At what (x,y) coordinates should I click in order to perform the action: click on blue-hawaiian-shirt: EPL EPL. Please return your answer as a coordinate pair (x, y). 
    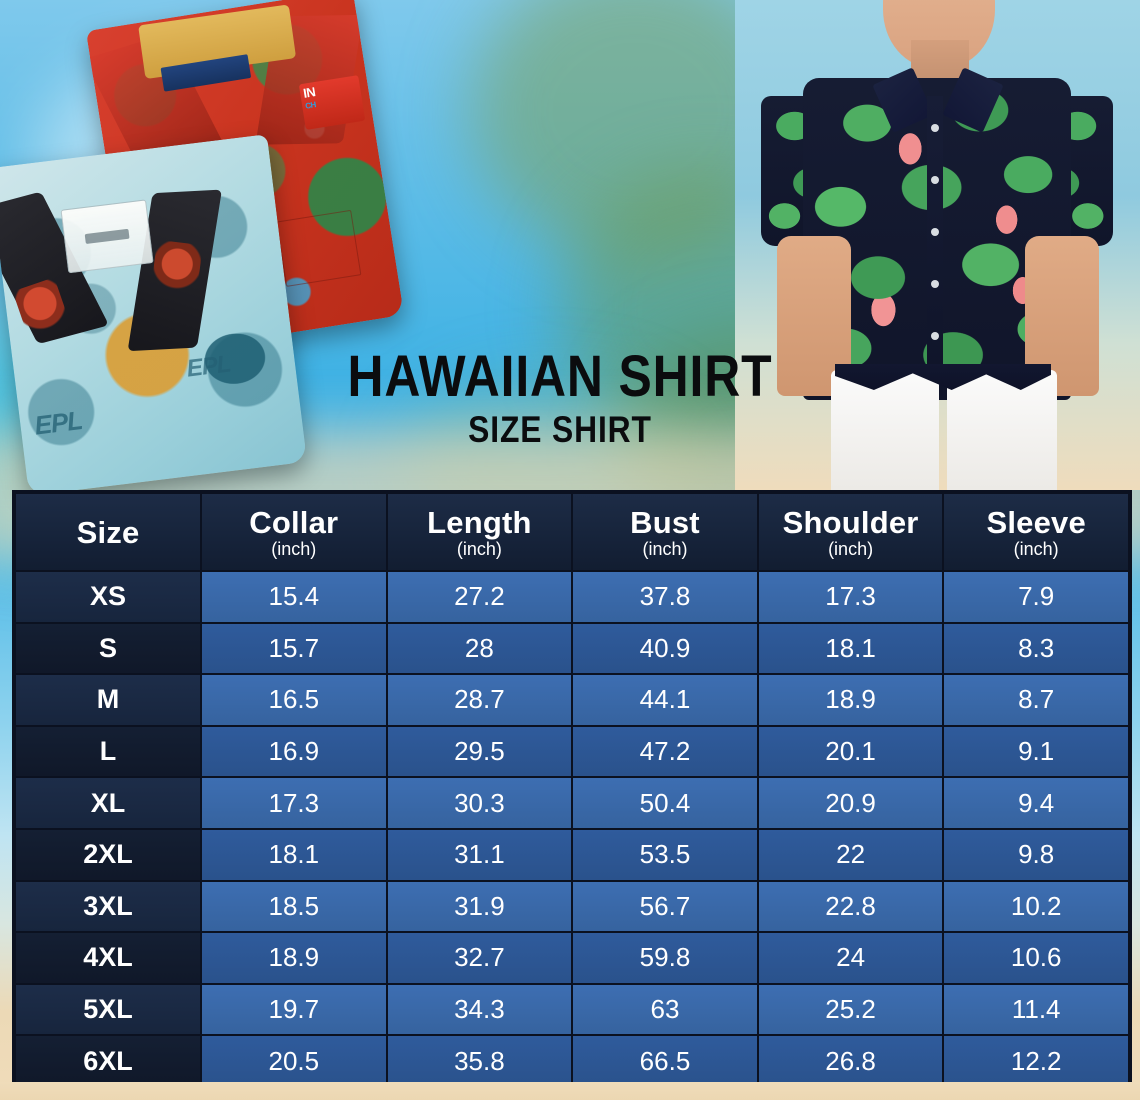
    Looking at the image, I should click on (154, 315).